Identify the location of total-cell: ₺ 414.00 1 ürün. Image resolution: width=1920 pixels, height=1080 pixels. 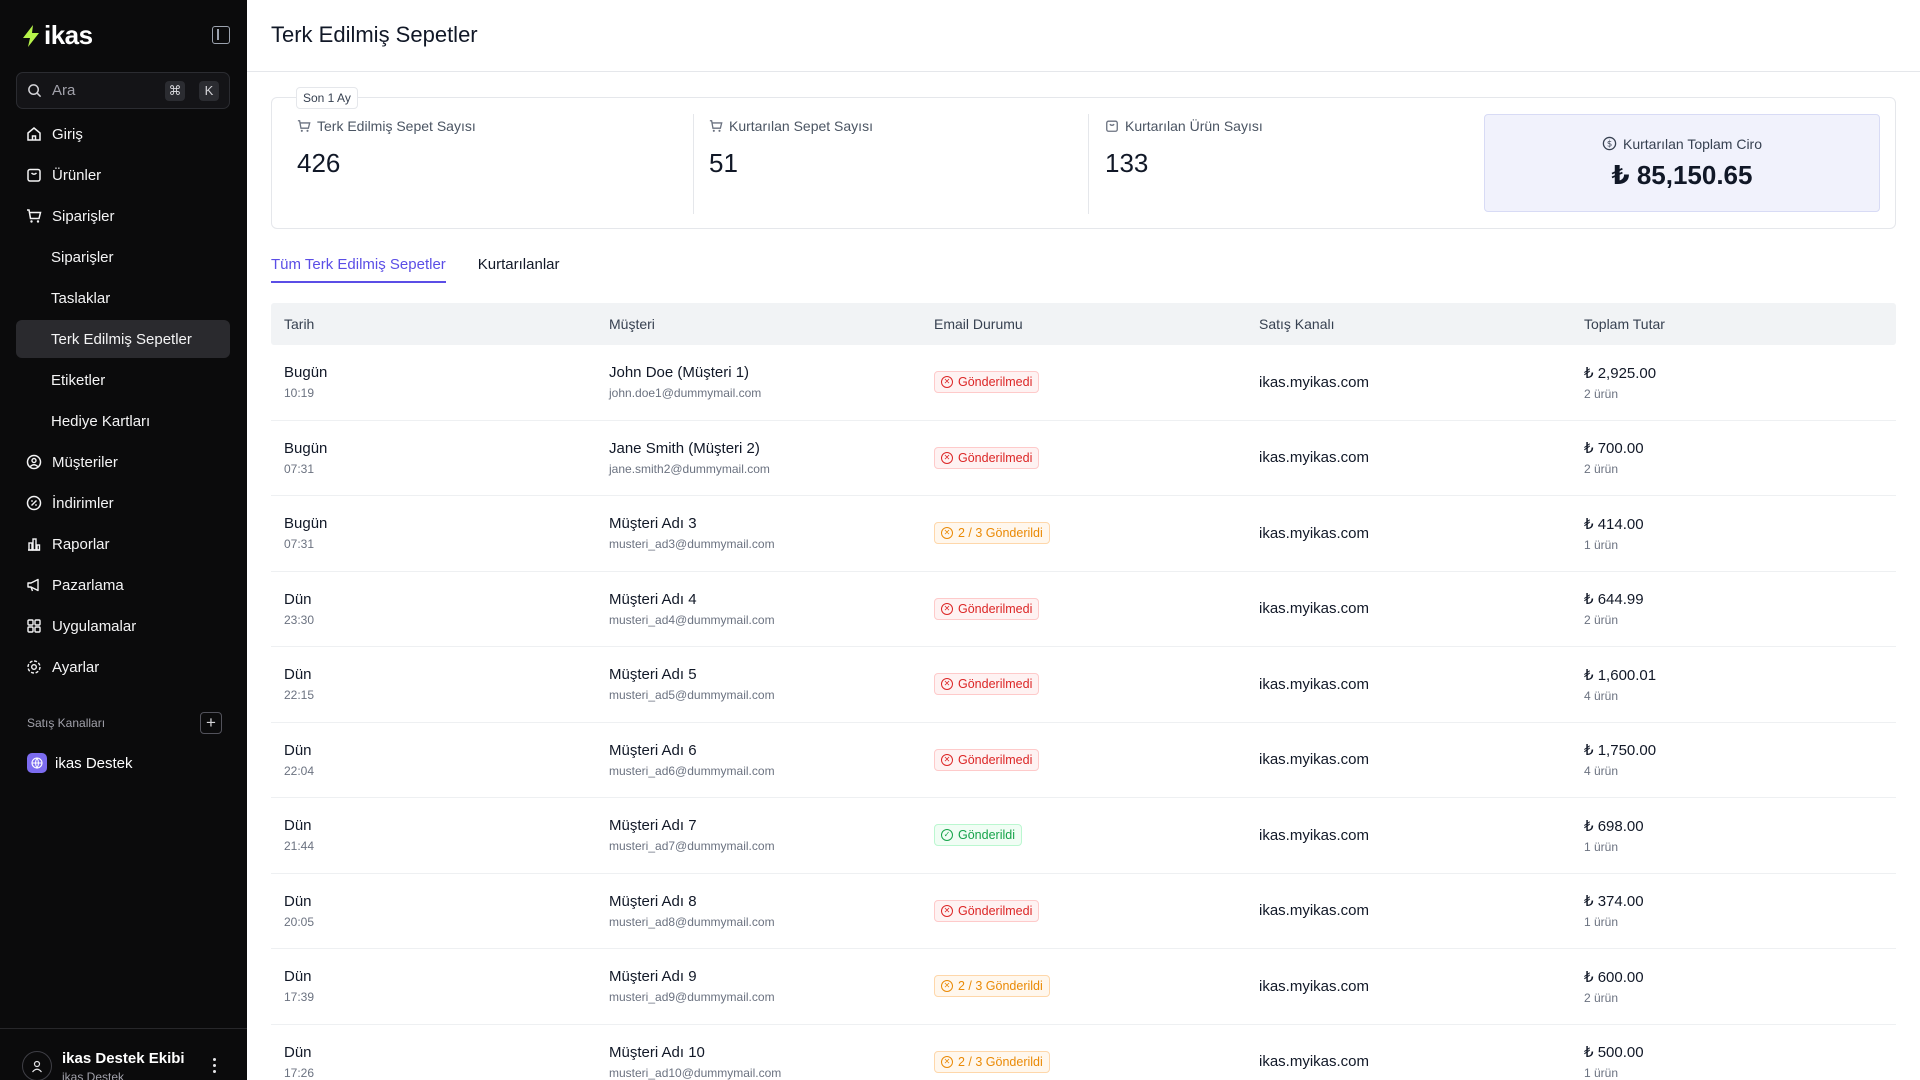
(1733, 533).